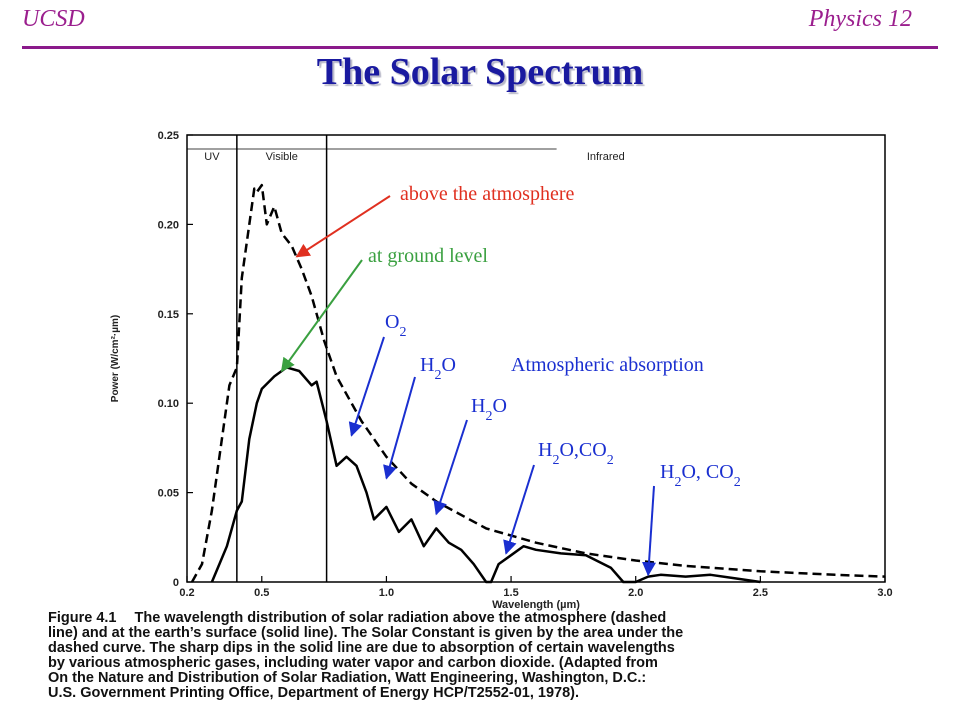 This screenshot has height=720, width=960. What do you see at coordinates (635, 593) in the screenshot?
I see `x-tick-label: 2.0` at bounding box center [635, 593].